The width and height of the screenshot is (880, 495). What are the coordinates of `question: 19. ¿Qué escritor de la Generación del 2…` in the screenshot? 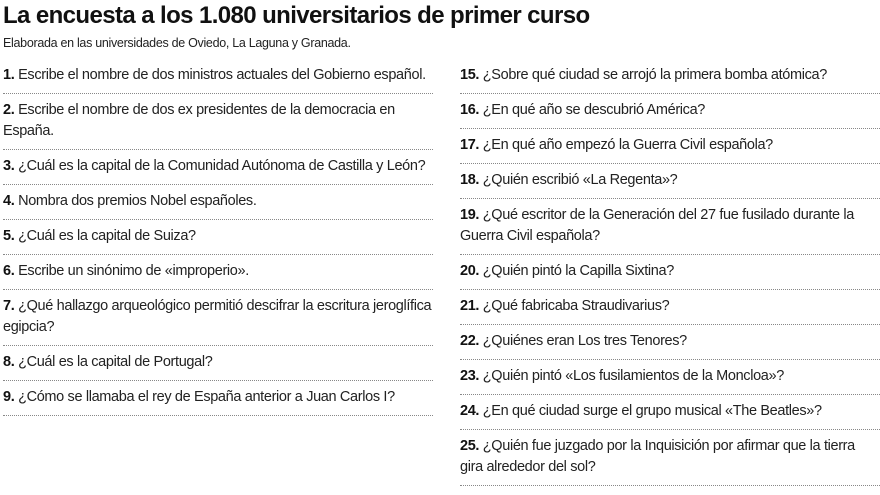 It's located at (670, 227).